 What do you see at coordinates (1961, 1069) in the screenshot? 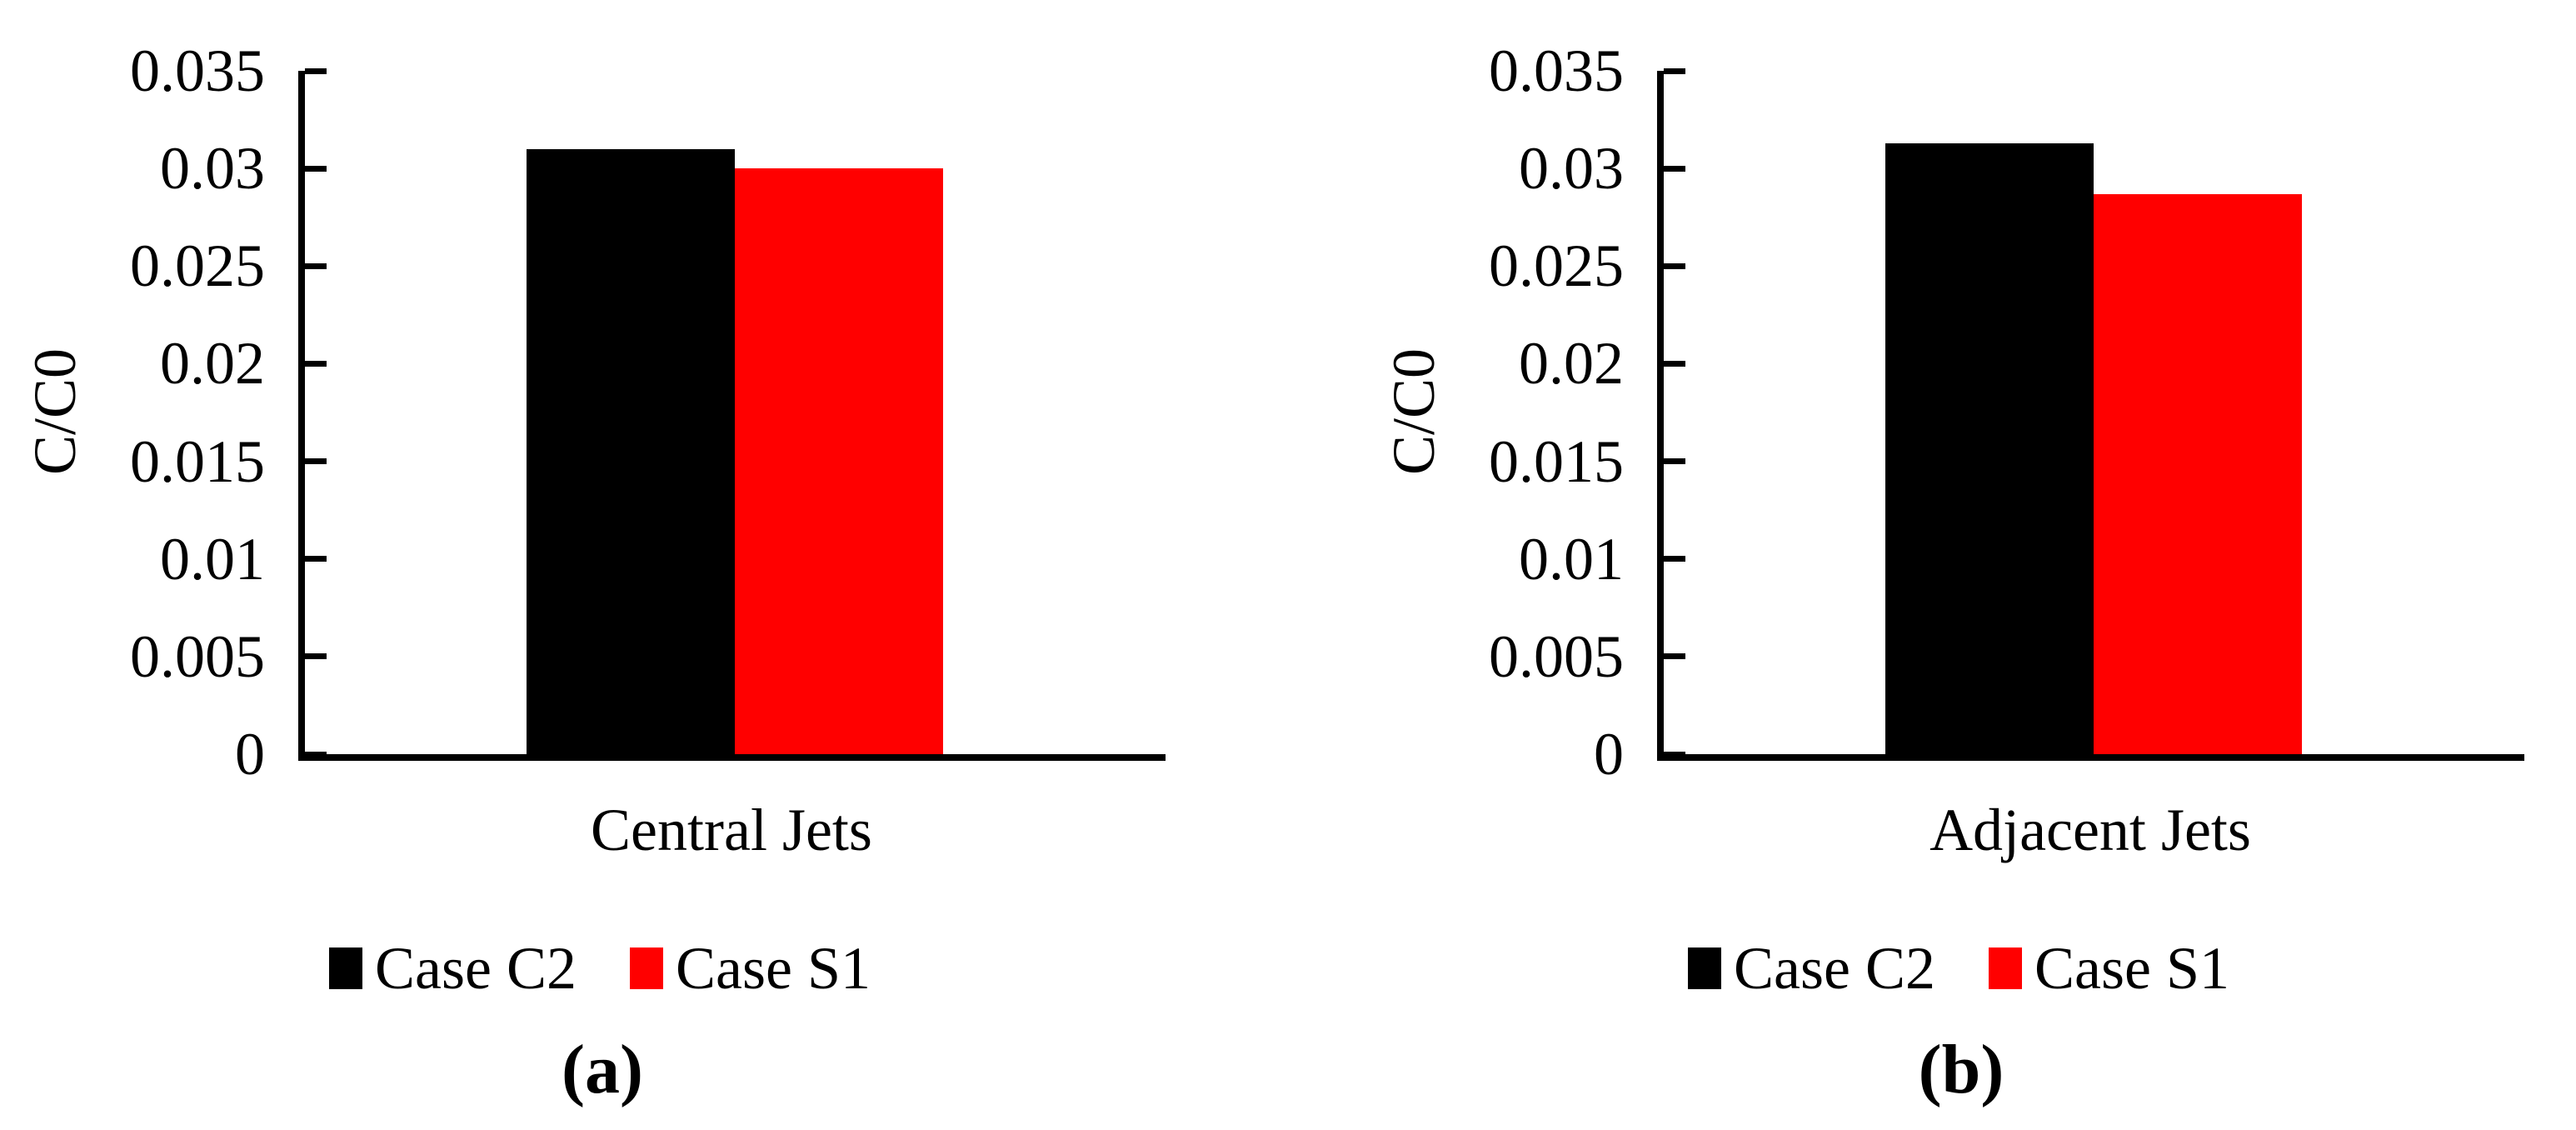
I see `subfigure-caption: (b)` at bounding box center [1961, 1069].